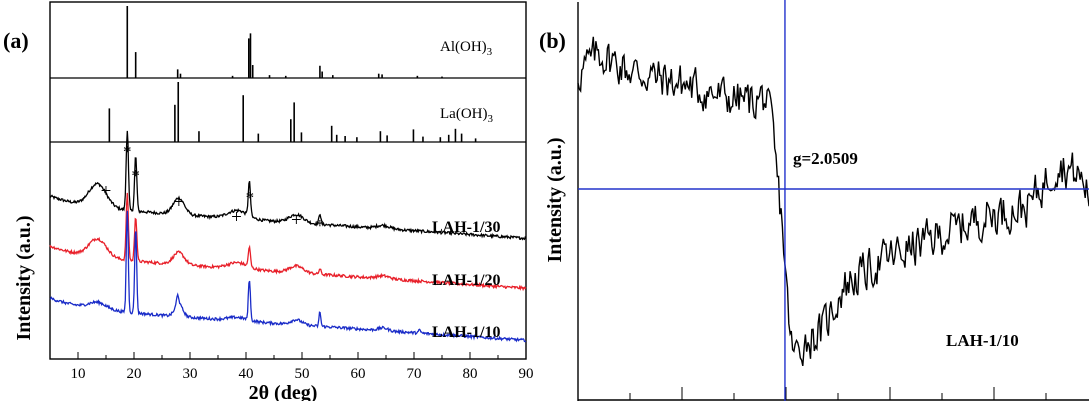  What do you see at coordinates (555, 199) in the screenshot?
I see `panel-b-y-axis-label: Intensity (a.u.)` at bounding box center [555, 199].